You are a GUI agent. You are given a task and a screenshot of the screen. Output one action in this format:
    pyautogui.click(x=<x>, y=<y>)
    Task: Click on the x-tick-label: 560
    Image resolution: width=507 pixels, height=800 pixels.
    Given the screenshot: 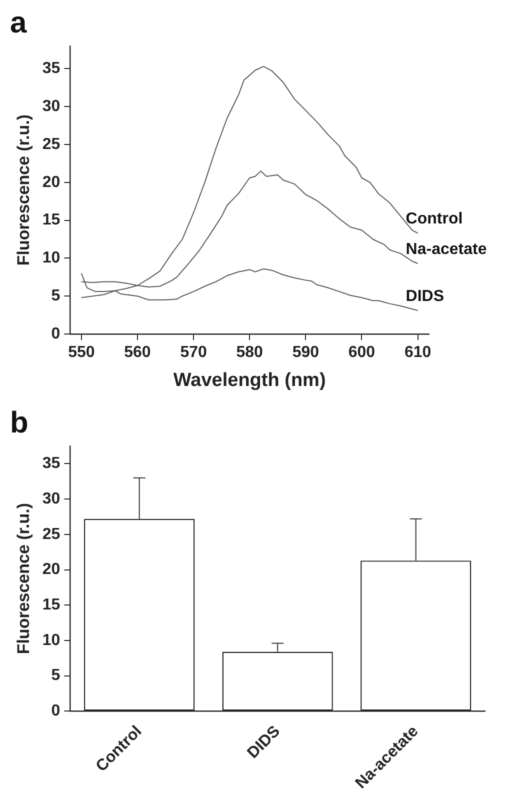 What is the action you would take?
    pyautogui.click(x=137, y=353)
    